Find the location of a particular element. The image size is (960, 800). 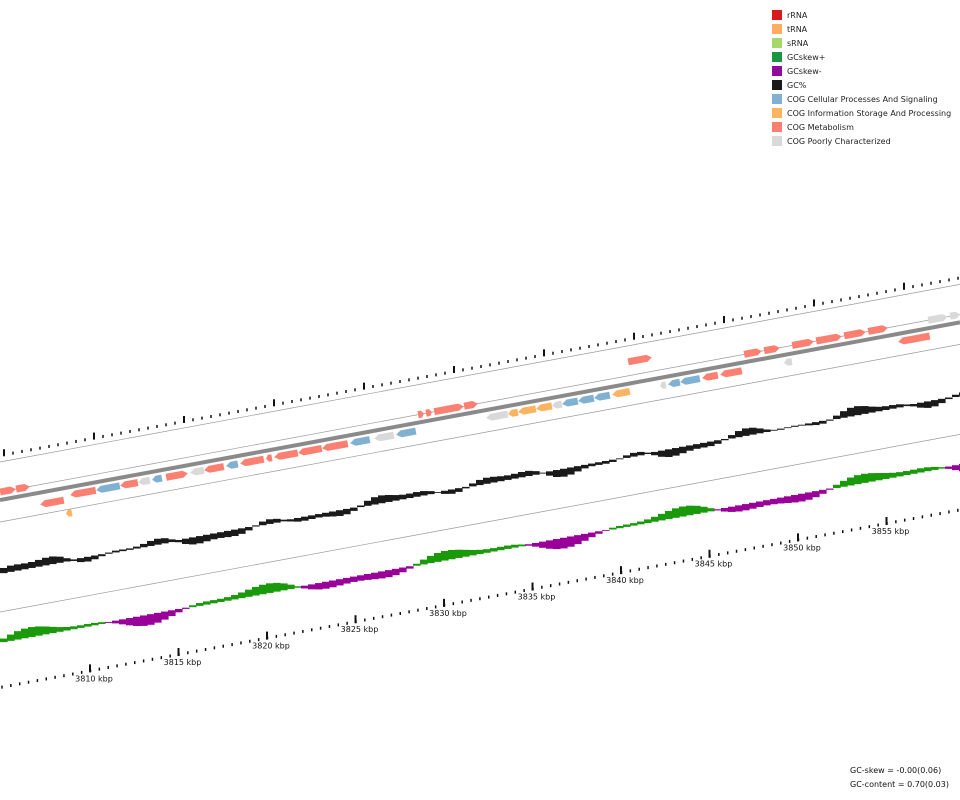

scale-tick-label: 3825 kbp is located at coordinates (360, 629).